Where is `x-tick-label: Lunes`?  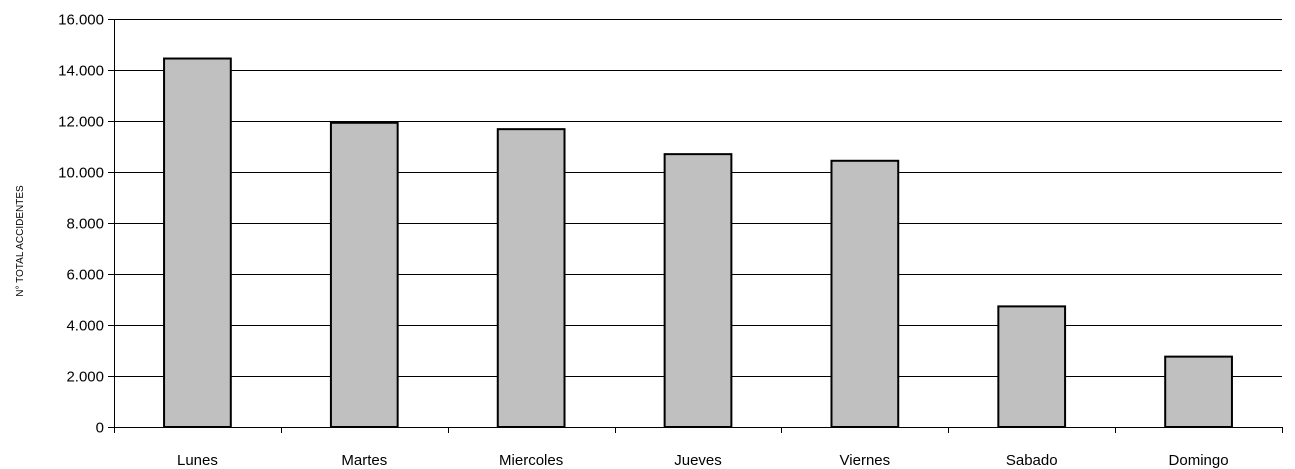 x-tick-label: Lunes is located at coordinates (197, 460).